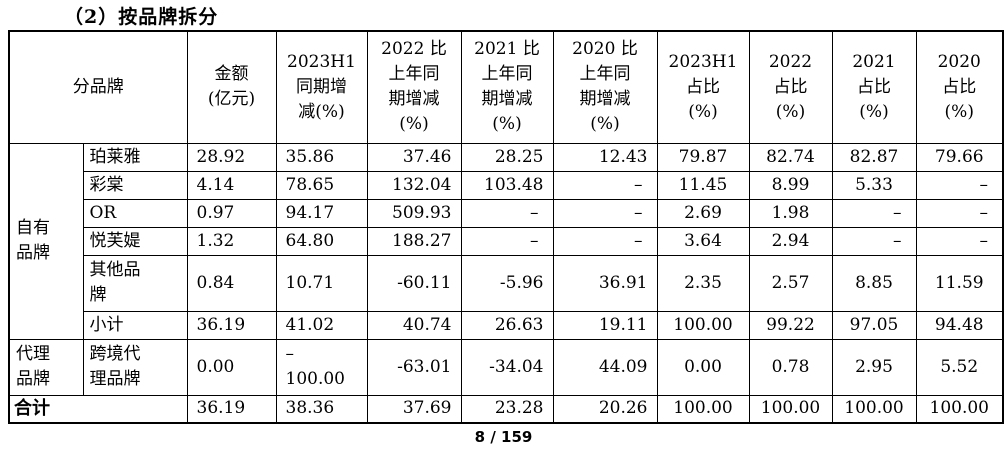  Describe the element at coordinates (790, 325) in the screenshot. I see `value-cell: 99.22` at that location.